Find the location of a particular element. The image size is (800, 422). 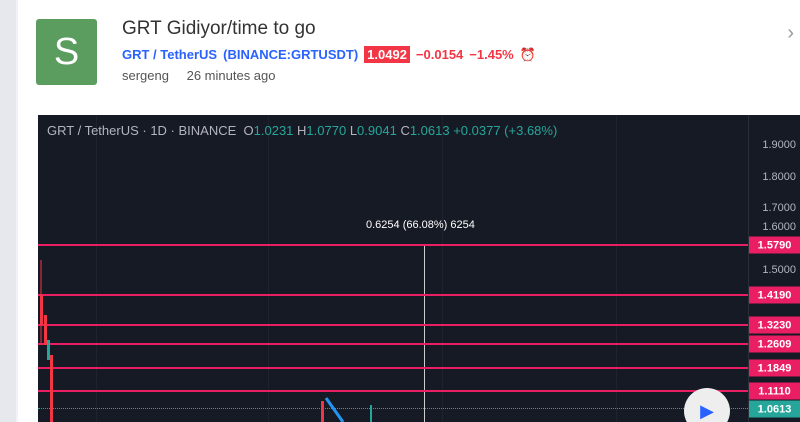

drawing-line is located at coordinates (334, 409).